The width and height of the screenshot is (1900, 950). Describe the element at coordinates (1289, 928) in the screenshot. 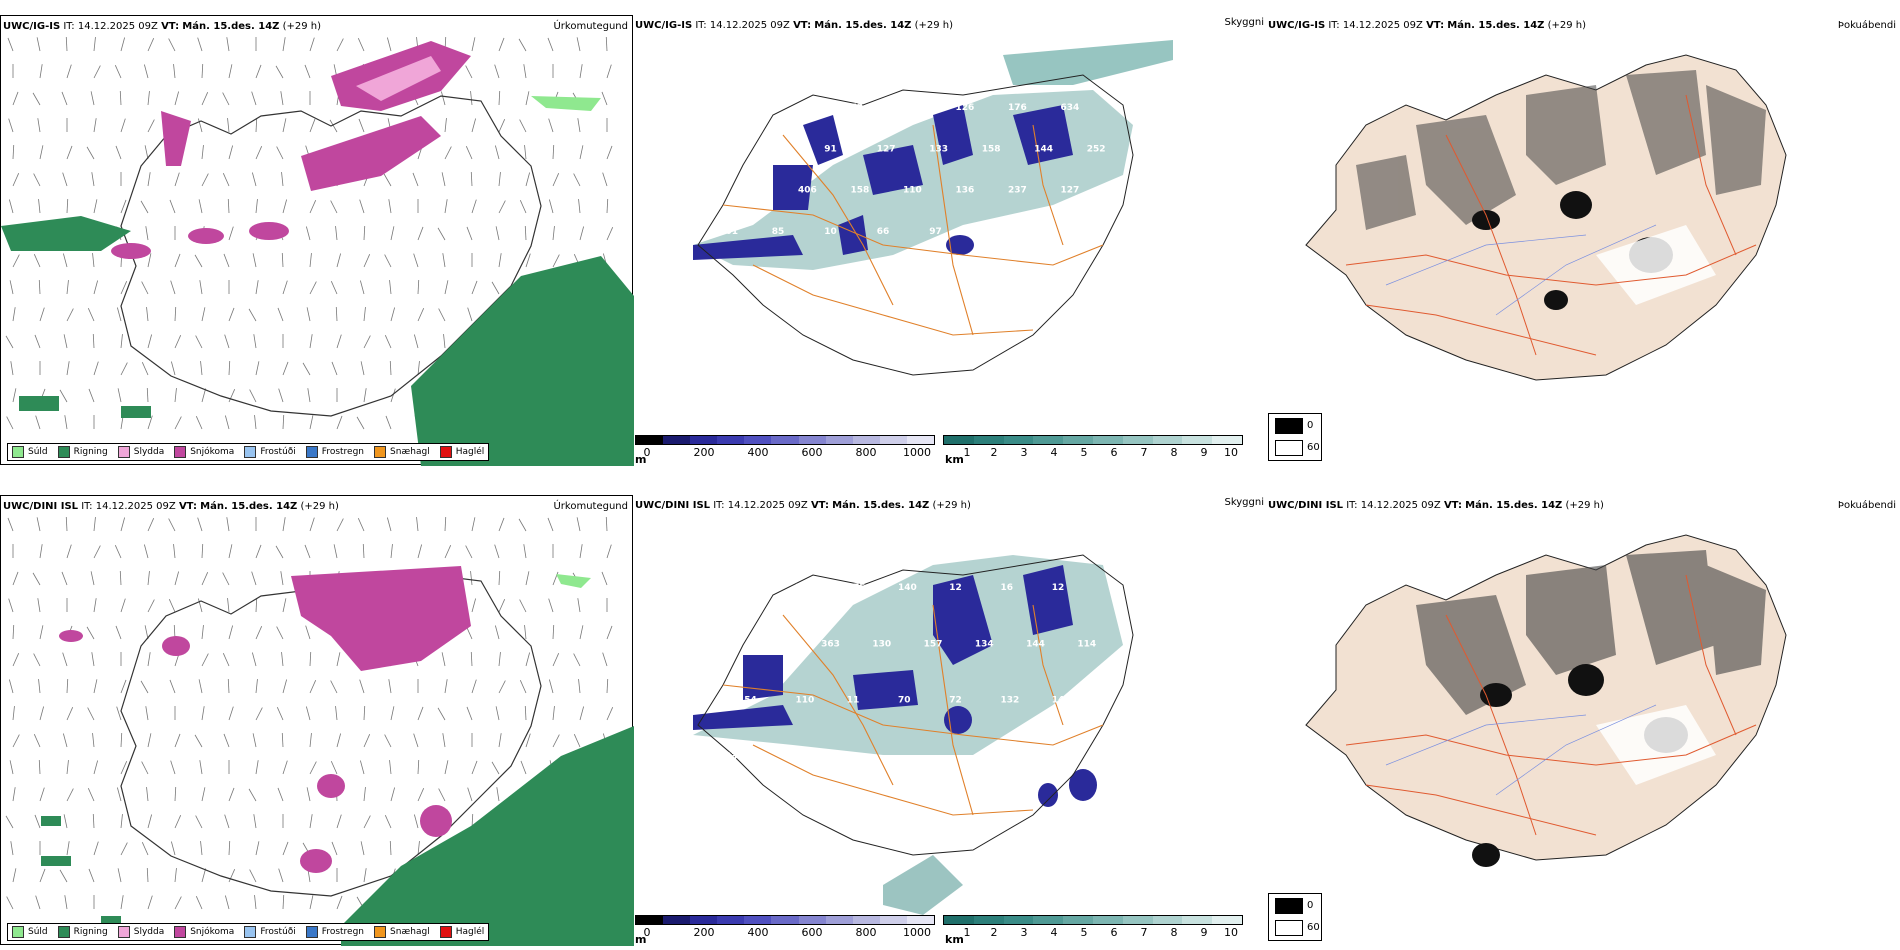

I see `fog-swatch-light` at that location.